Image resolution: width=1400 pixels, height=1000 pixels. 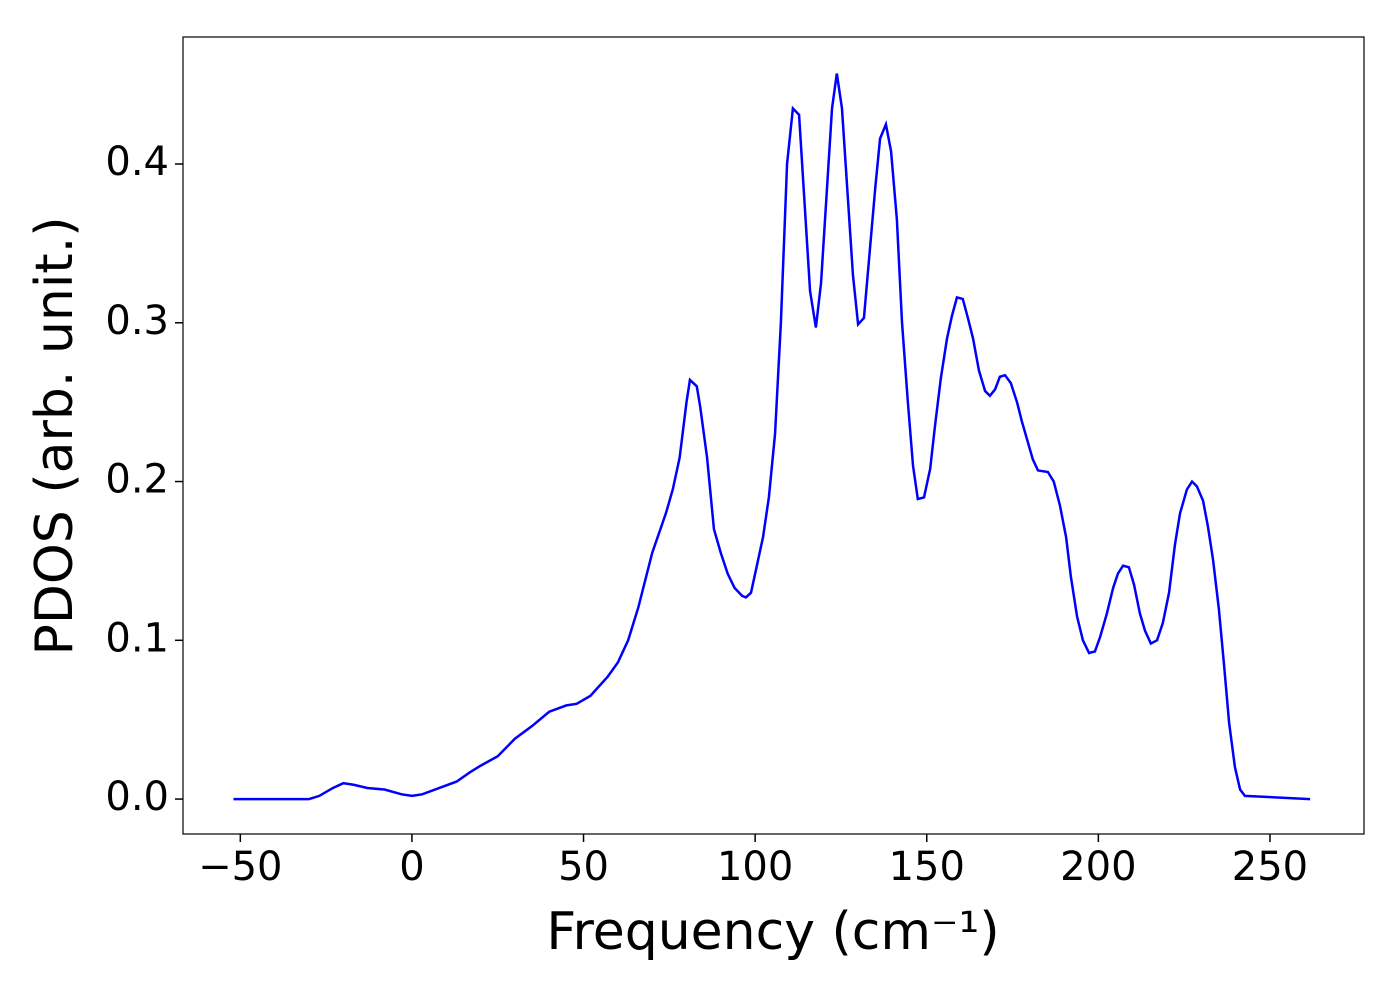 I want to click on y-tick-label: 0.0, so click(x=137, y=797).